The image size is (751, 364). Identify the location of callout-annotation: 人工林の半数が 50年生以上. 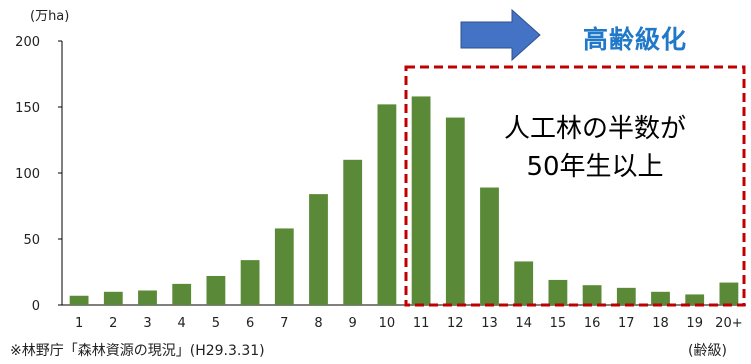
(595, 148).